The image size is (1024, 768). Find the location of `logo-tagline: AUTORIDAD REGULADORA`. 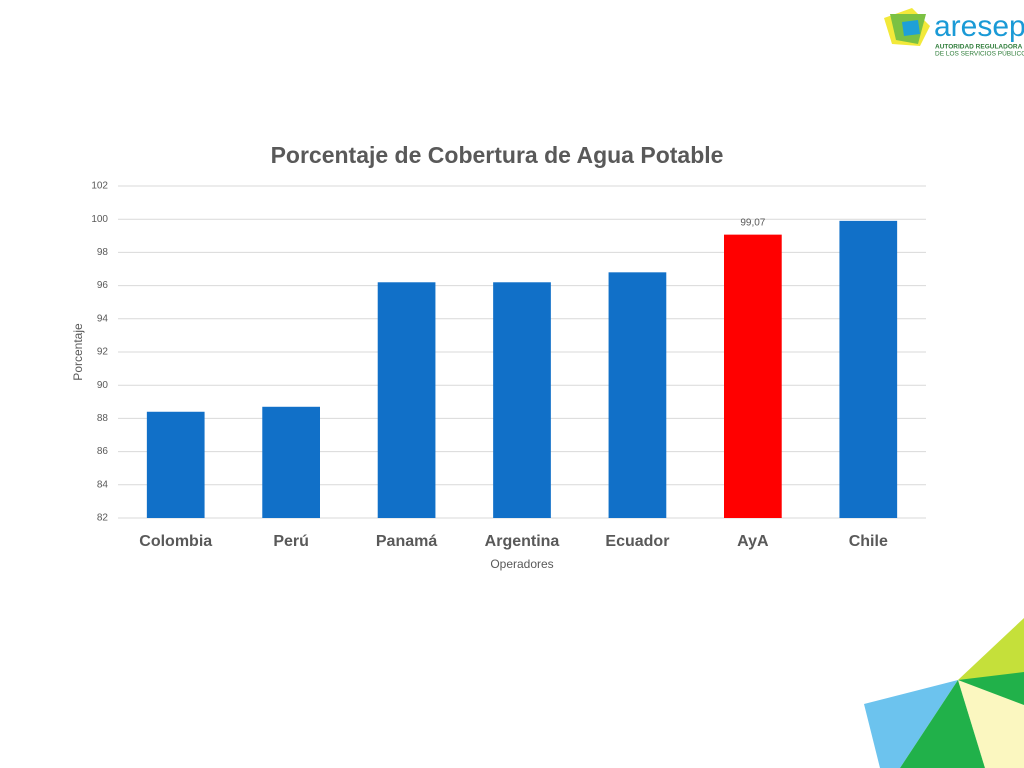

logo-tagline: AUTORIDAD REGULADORA is located at coordinates (979, 47).